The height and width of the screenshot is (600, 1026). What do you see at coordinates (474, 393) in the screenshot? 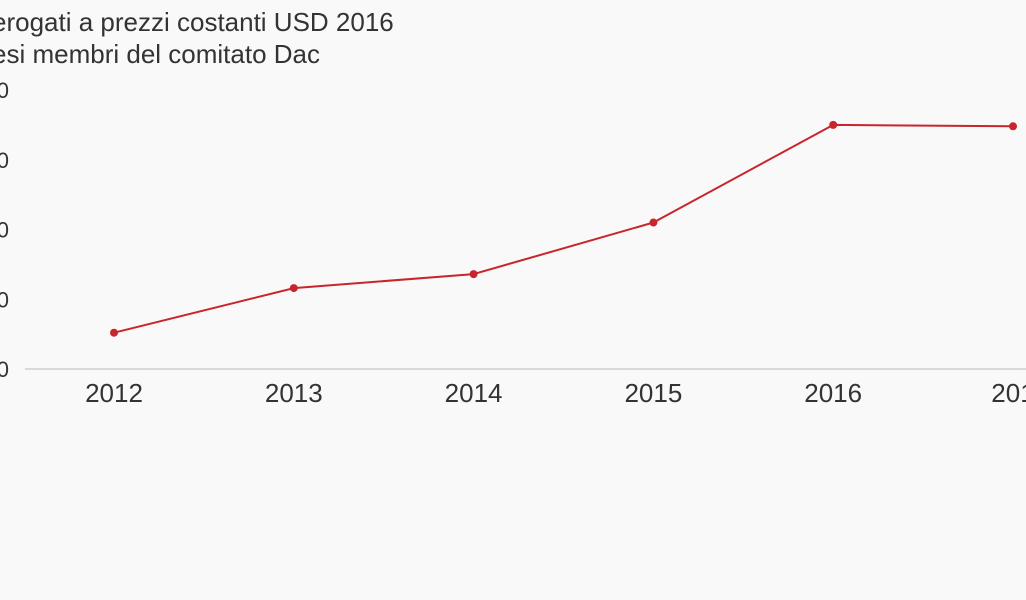
I see `x-tick-label: 2014` at bounding box center [474, 393].